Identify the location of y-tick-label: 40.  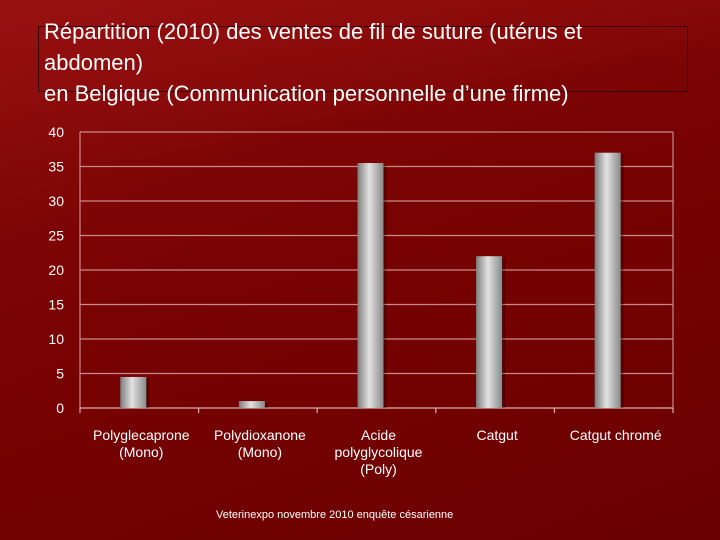
(56, 132).